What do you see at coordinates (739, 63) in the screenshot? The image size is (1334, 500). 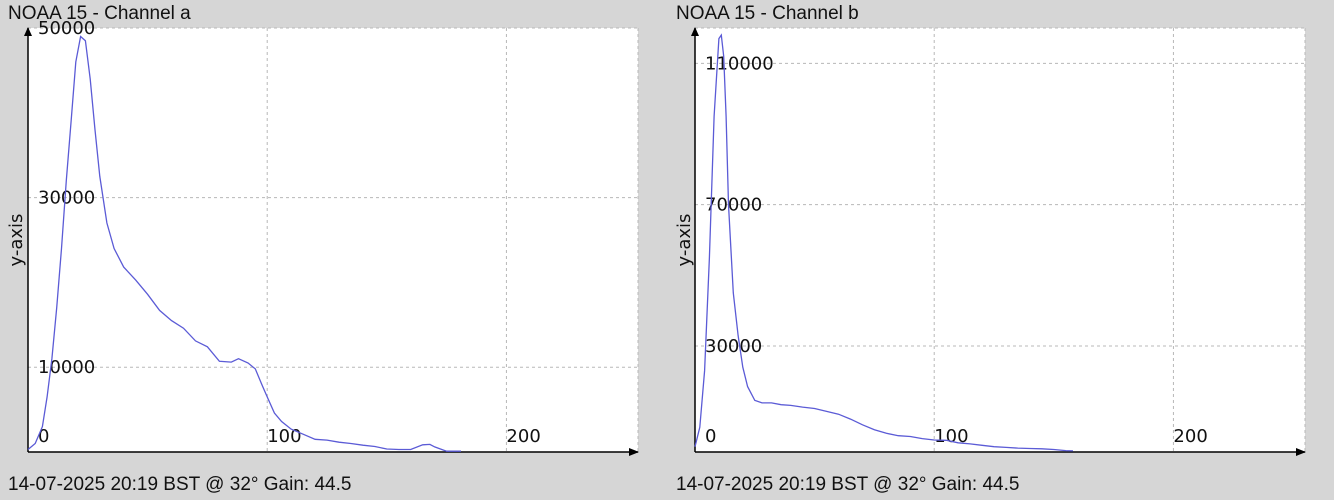 I see `y-tick-label: 110000` at bounding box center [739, 63].